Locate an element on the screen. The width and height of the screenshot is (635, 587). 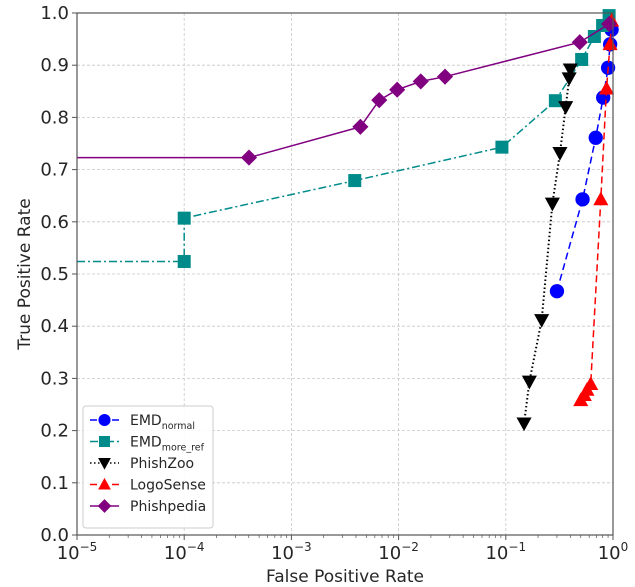
y-tick-label: 0.6 is located at coordinates (54, 222).